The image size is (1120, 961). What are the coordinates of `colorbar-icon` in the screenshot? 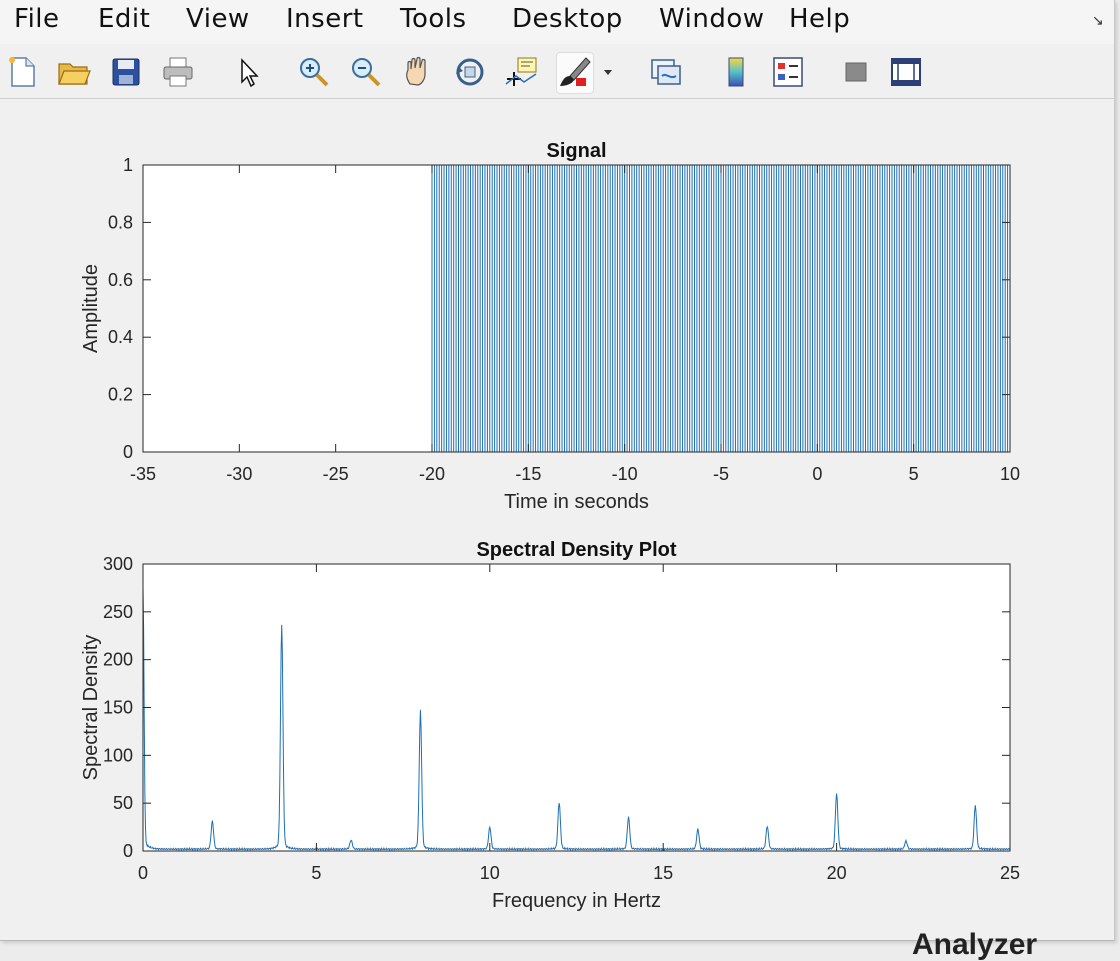 It's located at (736, 72).